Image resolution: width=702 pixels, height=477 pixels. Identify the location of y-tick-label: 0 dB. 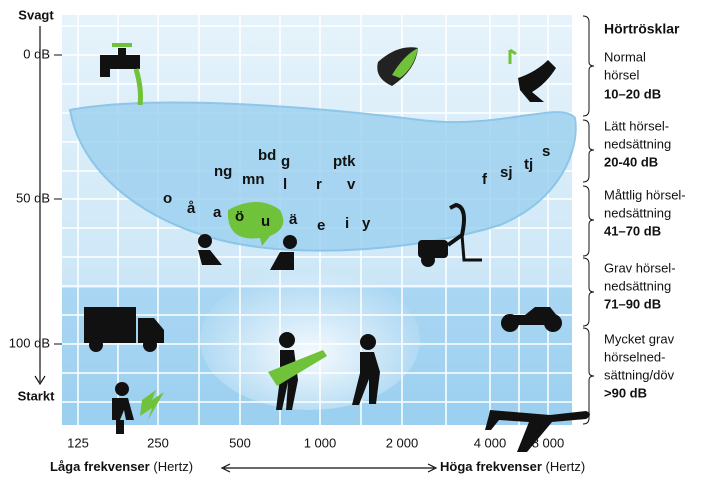
(36, 53).